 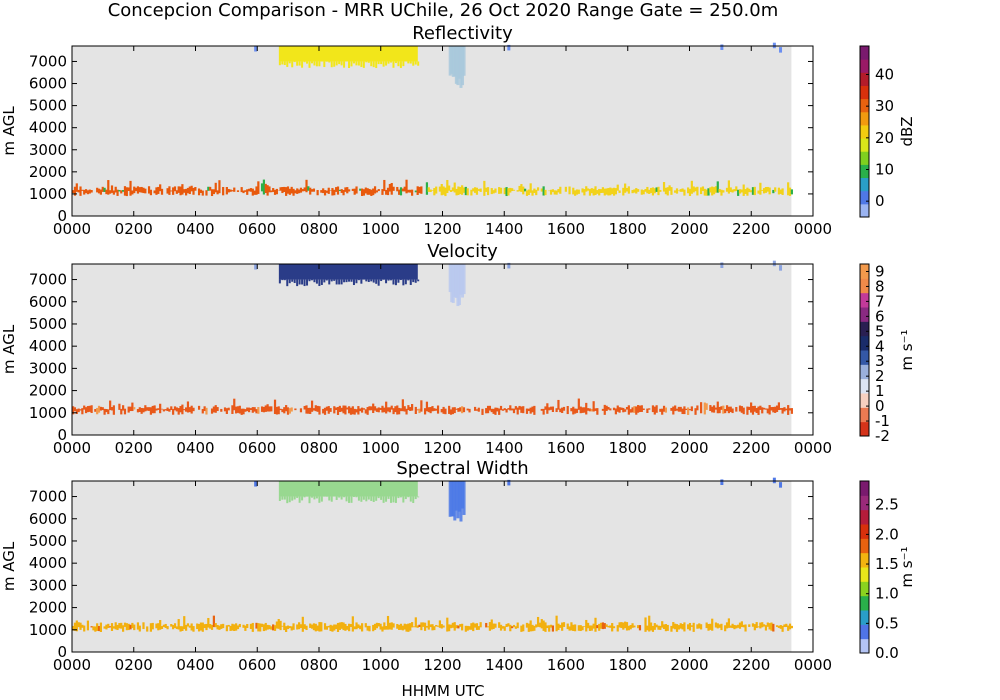 I want to click on x-tick-label: 0800, so click(x=319, y=665).